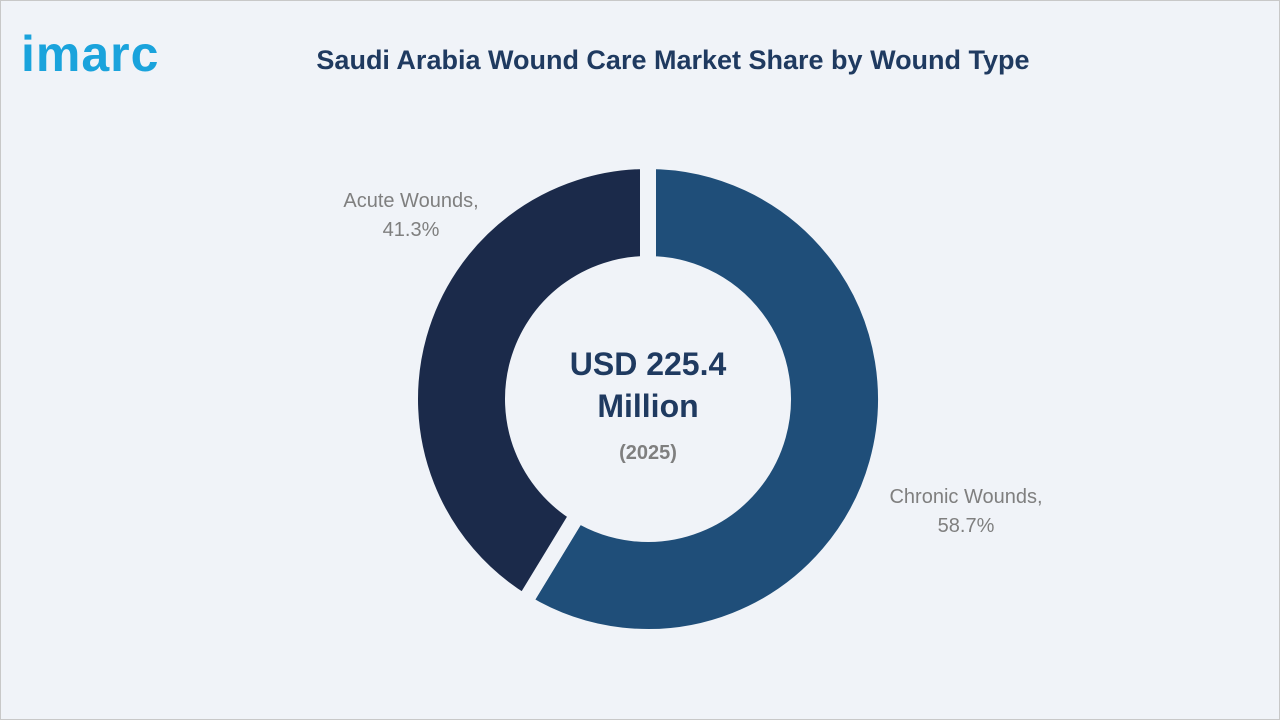 The width and height of the screenshot is (1280, 720). What do you see at coordinates (411, 201) in the screenshot?
I see `category-label: Acute Wounds,` at bounding box center [411, 201].